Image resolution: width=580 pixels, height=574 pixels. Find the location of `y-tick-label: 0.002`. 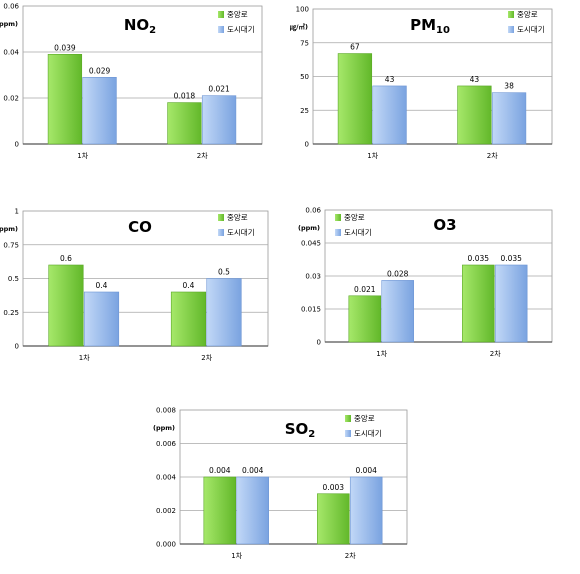

y-tick-label: 0.002 is located at coordinates (166, 511).